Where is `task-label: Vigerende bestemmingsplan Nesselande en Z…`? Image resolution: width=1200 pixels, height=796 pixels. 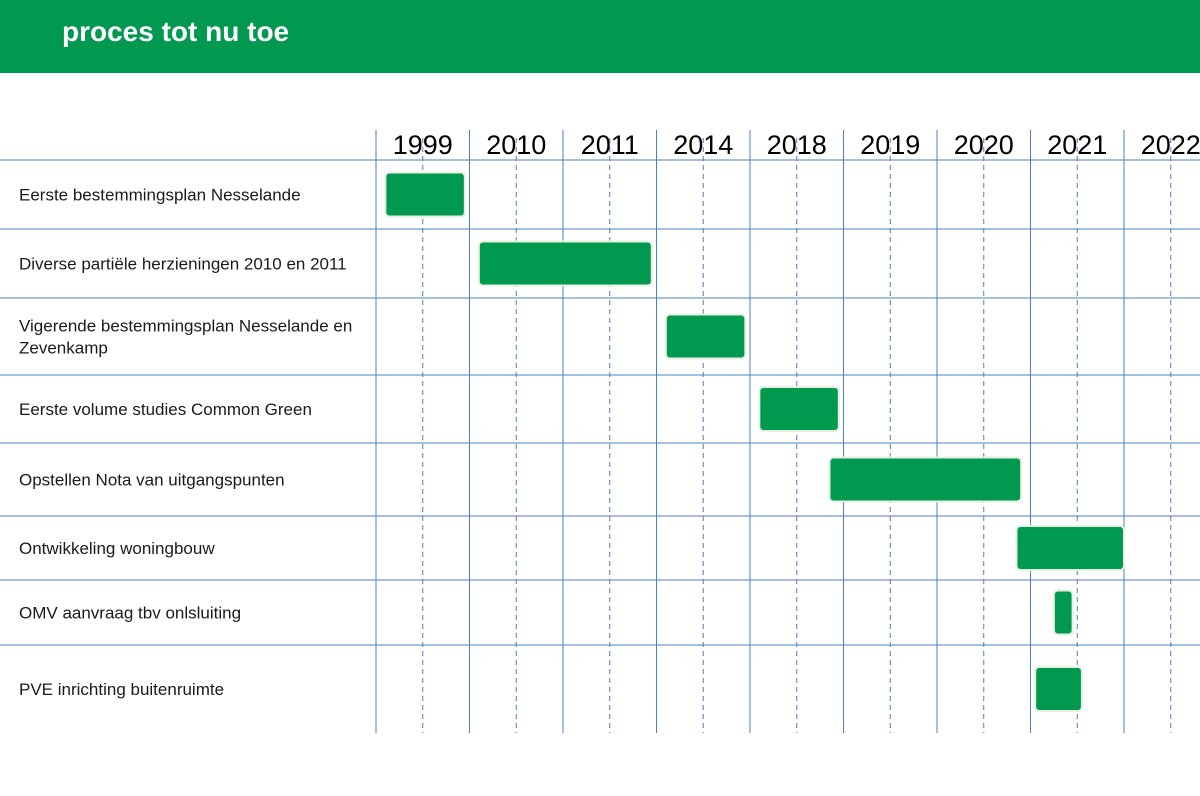
task-label: Vigerende bestemmingsplan Nesselande en Z… is located at coordinates (185, 337).